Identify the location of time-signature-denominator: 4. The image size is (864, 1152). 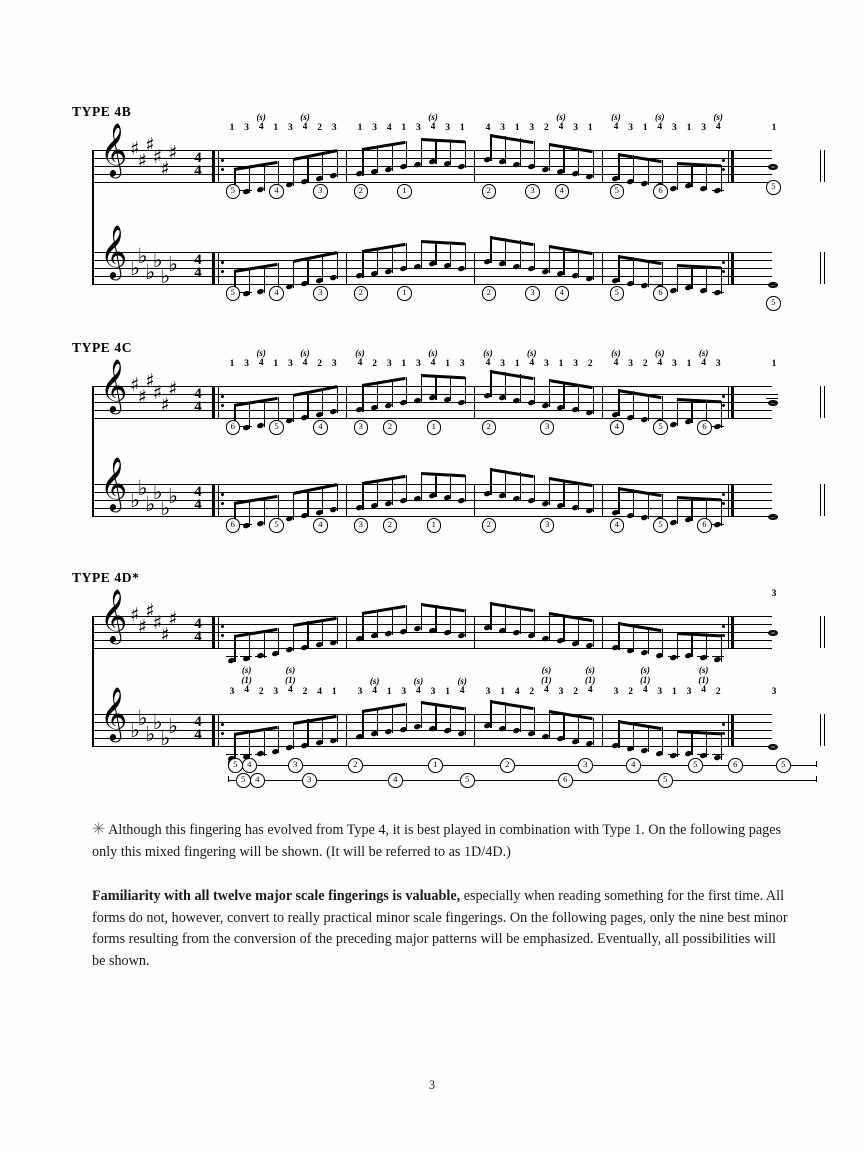
(198, 407).